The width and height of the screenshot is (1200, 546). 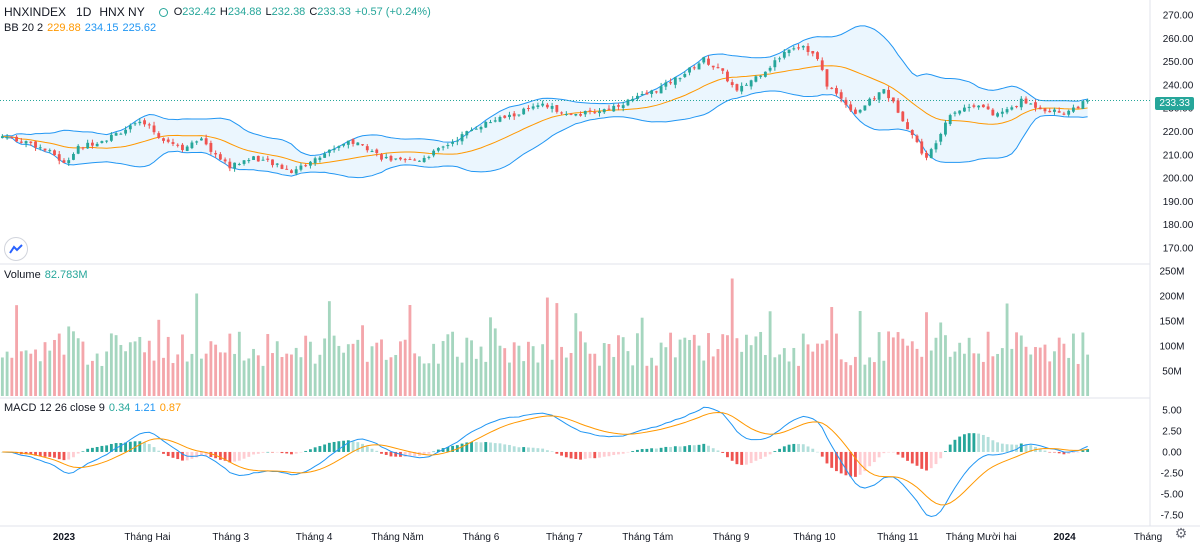 I want to click on tradingview-logo, so click(x=16, y=249).